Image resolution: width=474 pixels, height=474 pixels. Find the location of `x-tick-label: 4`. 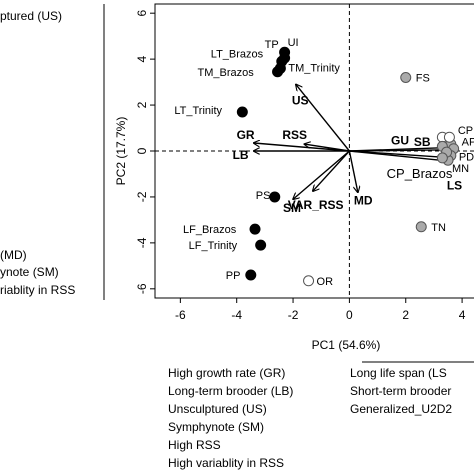

x-tick-label: 4 is located at coordinates (462, 315).